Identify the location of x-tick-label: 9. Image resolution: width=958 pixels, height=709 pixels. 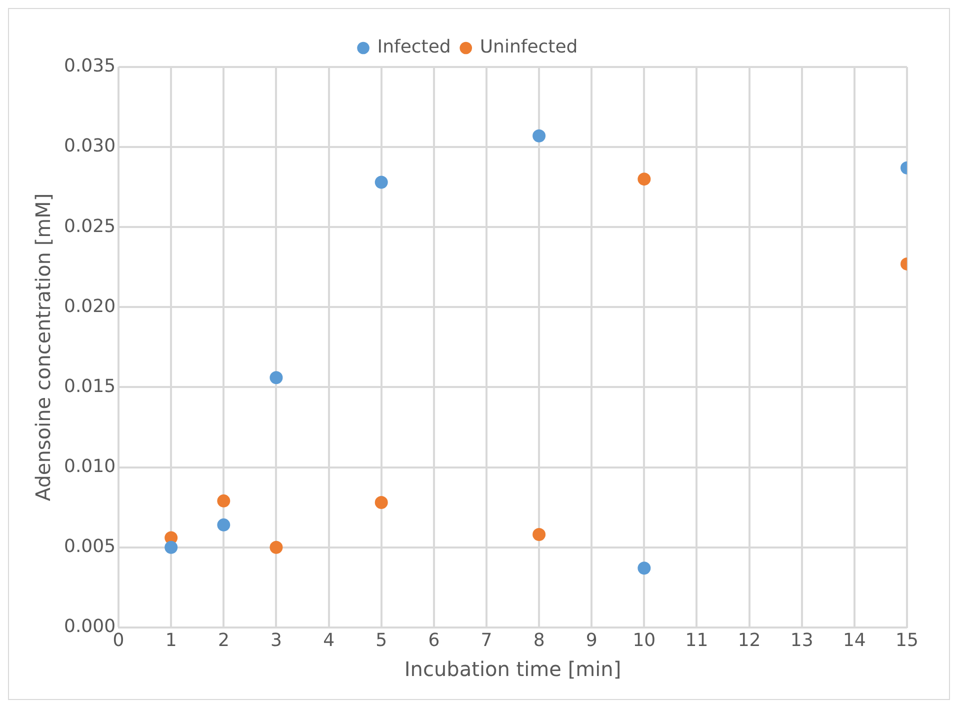
(592, 640).